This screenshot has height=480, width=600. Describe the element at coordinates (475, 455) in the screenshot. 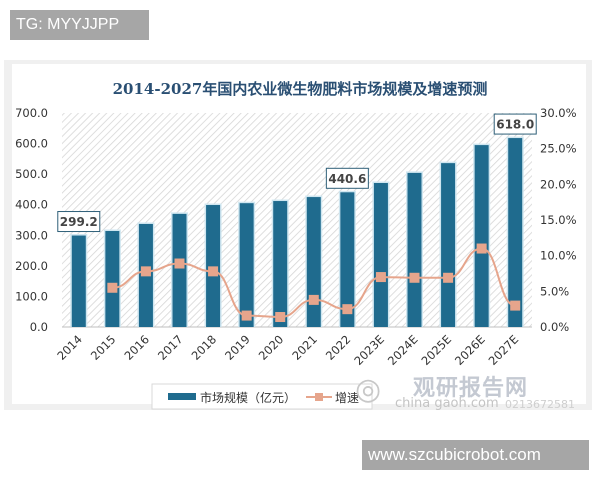

I see `url-badge: www.szcubicrobot.com` at that location.